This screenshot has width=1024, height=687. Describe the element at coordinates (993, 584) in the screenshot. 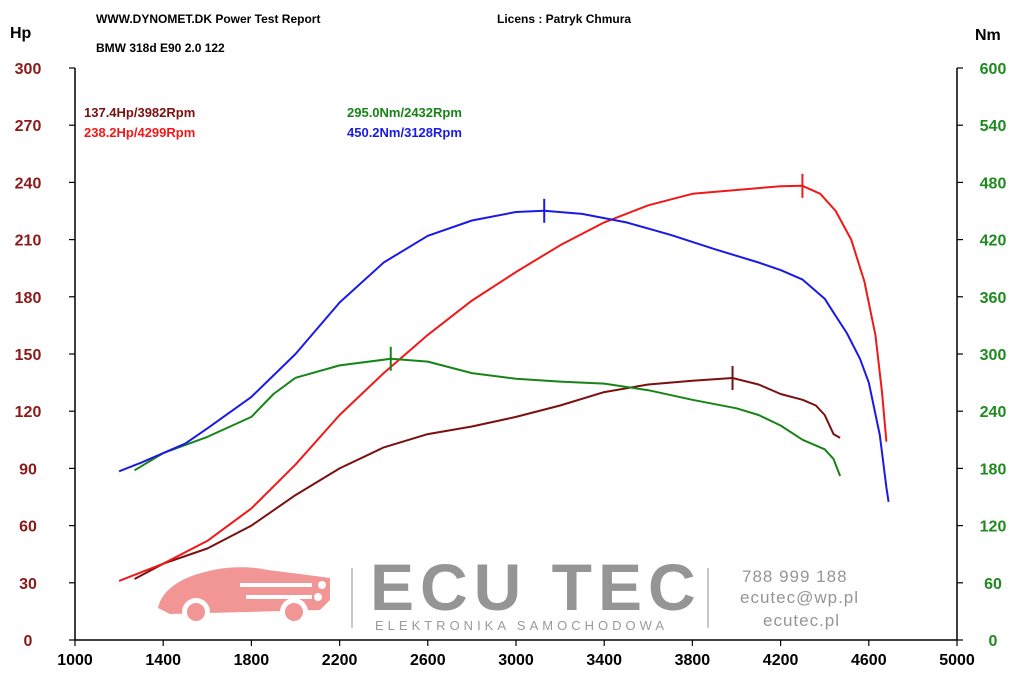

I see `right-tick-label: 60` at that location.